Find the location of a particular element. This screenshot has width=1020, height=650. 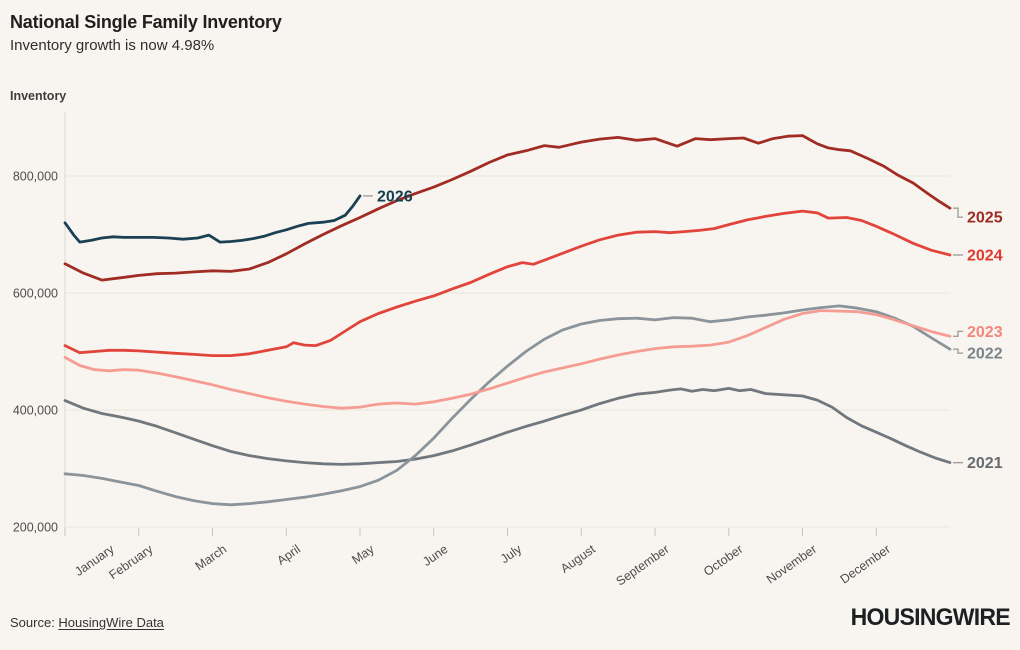

source-note: Source: HousingWire Data is located at coordinates (87, 622).